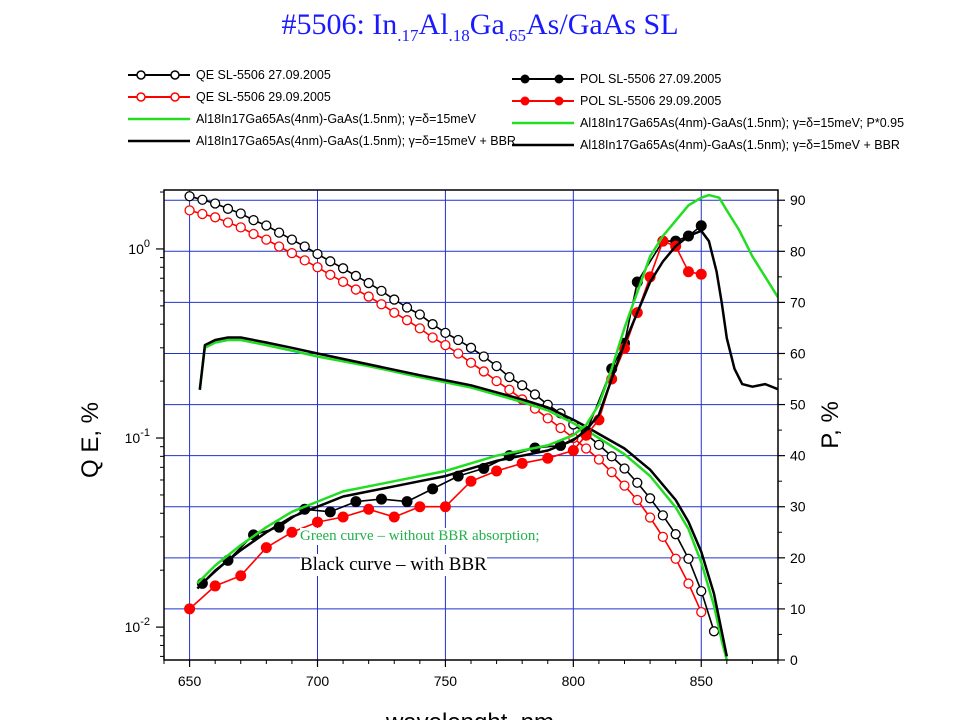 Image resolution: width=960 pixels, height=720 pixels. I want to click on y-right-tick-label: 30, so click(798, 507).